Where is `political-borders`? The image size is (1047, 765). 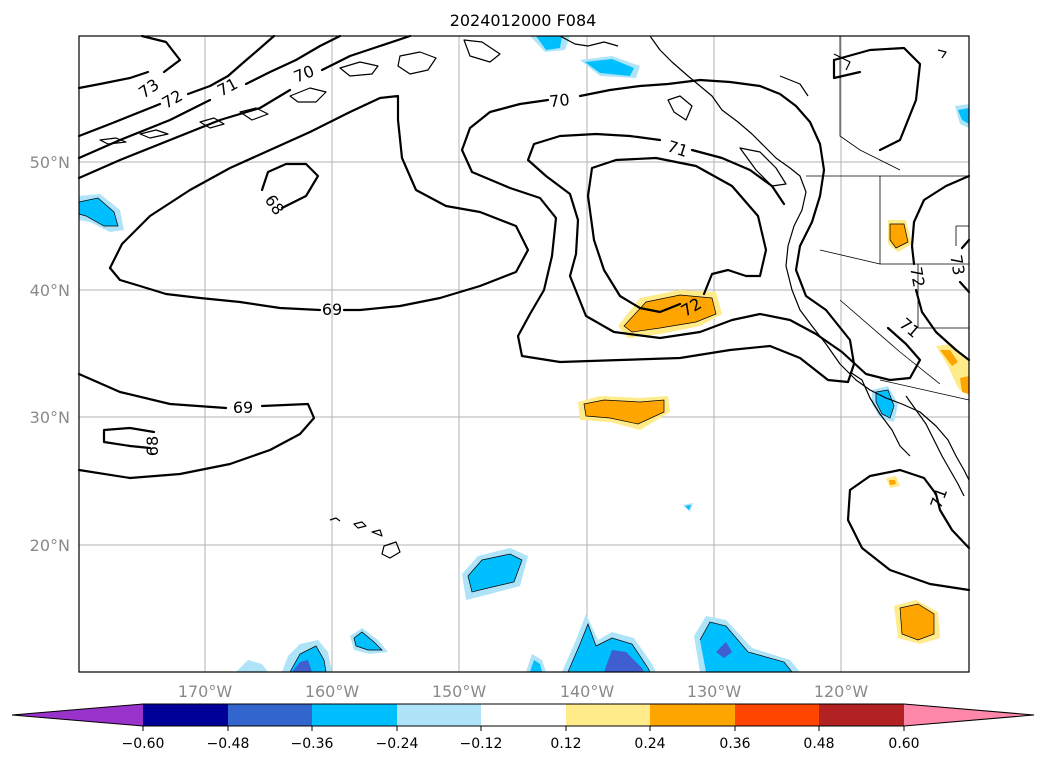 political-borders is located at coordinates (888, 218).